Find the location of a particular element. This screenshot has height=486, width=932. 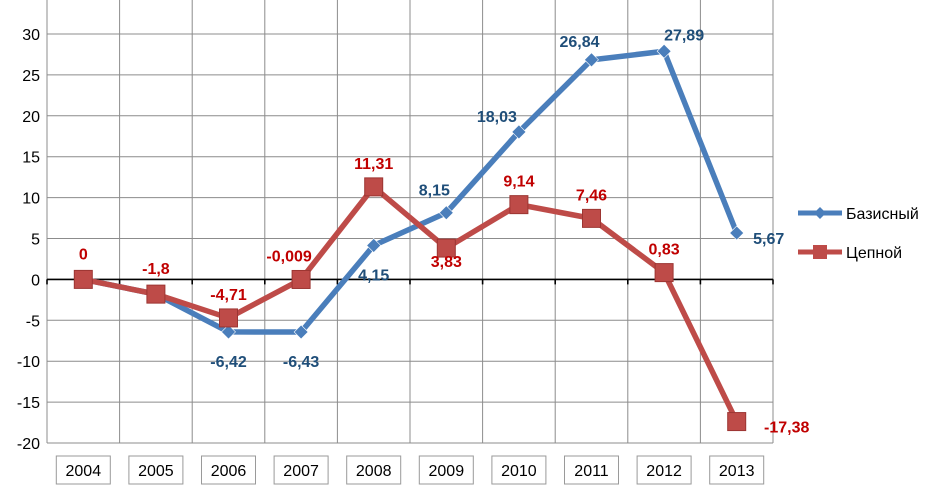

y-tick-label: 15 is located at coordinates (31, 158).